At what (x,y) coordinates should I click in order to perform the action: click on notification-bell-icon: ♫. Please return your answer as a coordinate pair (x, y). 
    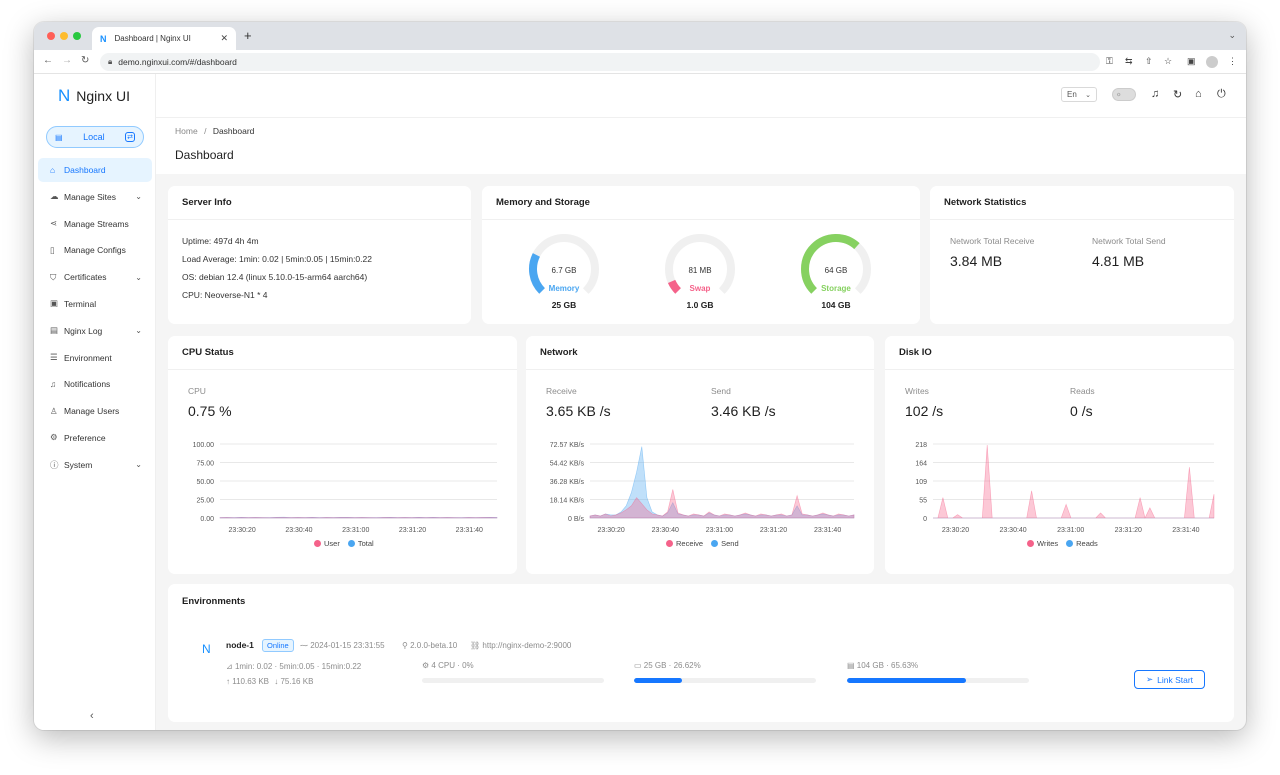
    Looking at the image, I should click on (1155, 94).